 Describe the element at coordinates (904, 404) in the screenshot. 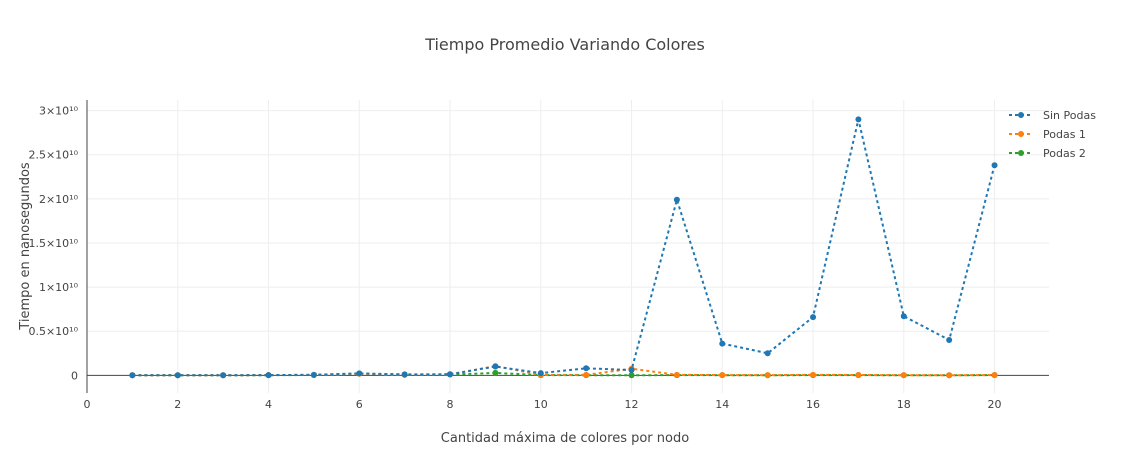

I see `x-tick-label: 18` at that location.